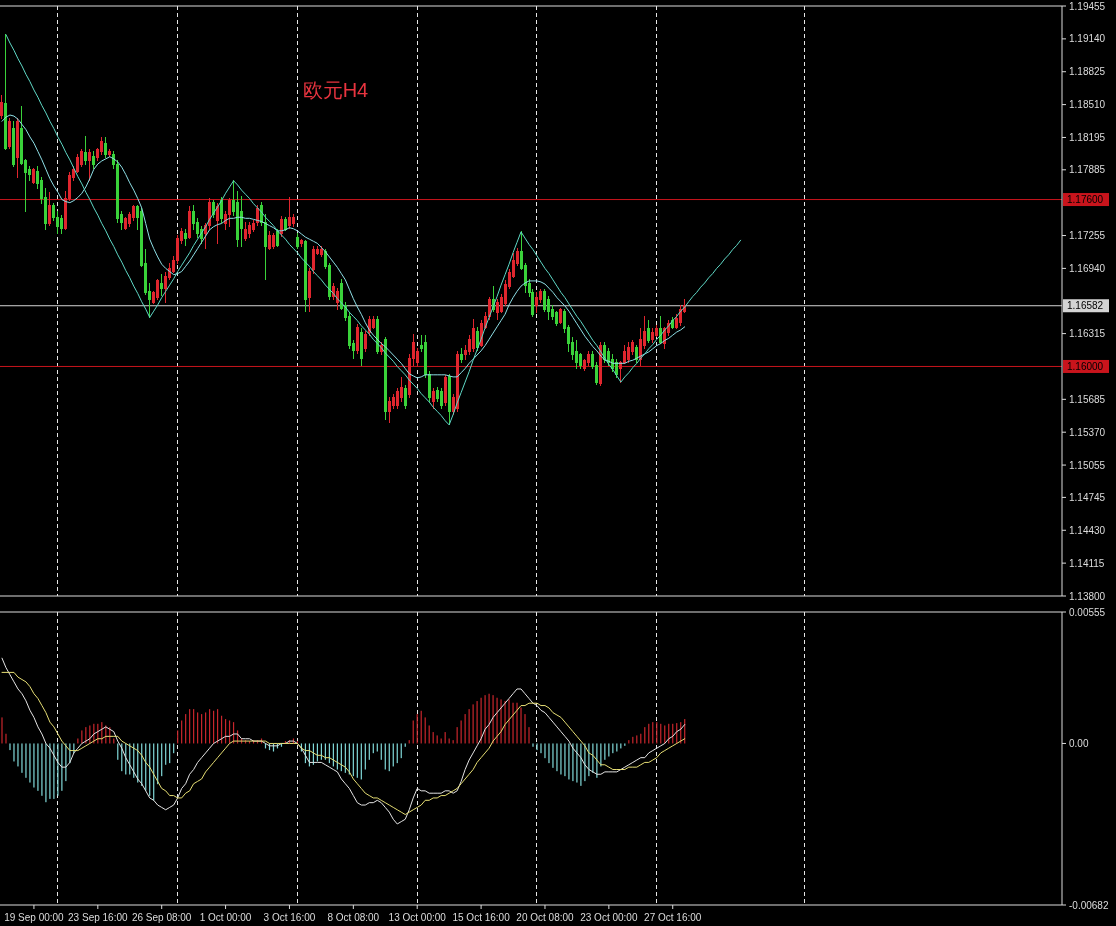  I want to click on y-tick-label: 1.15685, so click(1087, 399).